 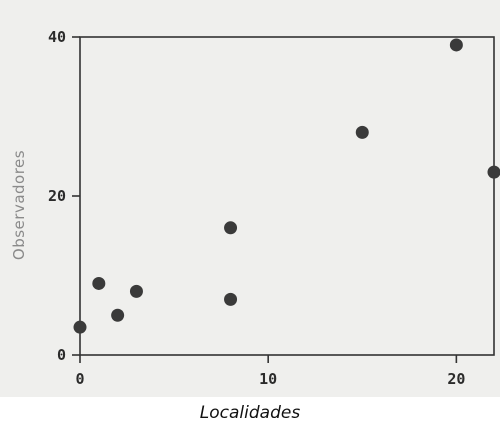 I want to click on y-axis-title: Observadores, so click(x=19, y=205).